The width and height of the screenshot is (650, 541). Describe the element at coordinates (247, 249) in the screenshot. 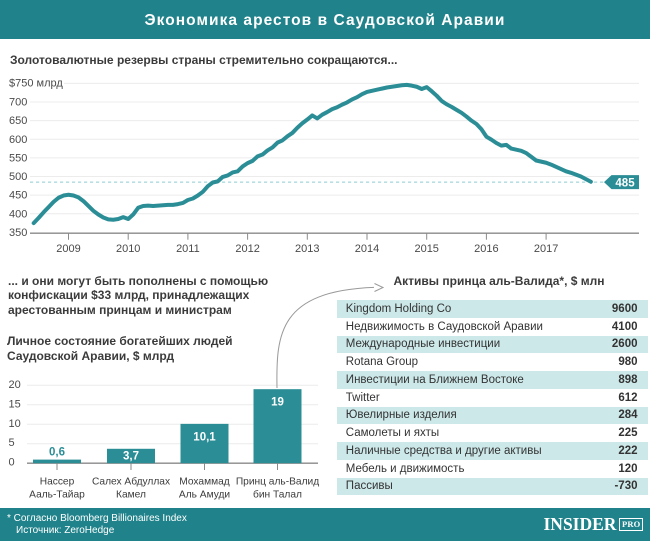

I see `svg-text: 2012` at that location.